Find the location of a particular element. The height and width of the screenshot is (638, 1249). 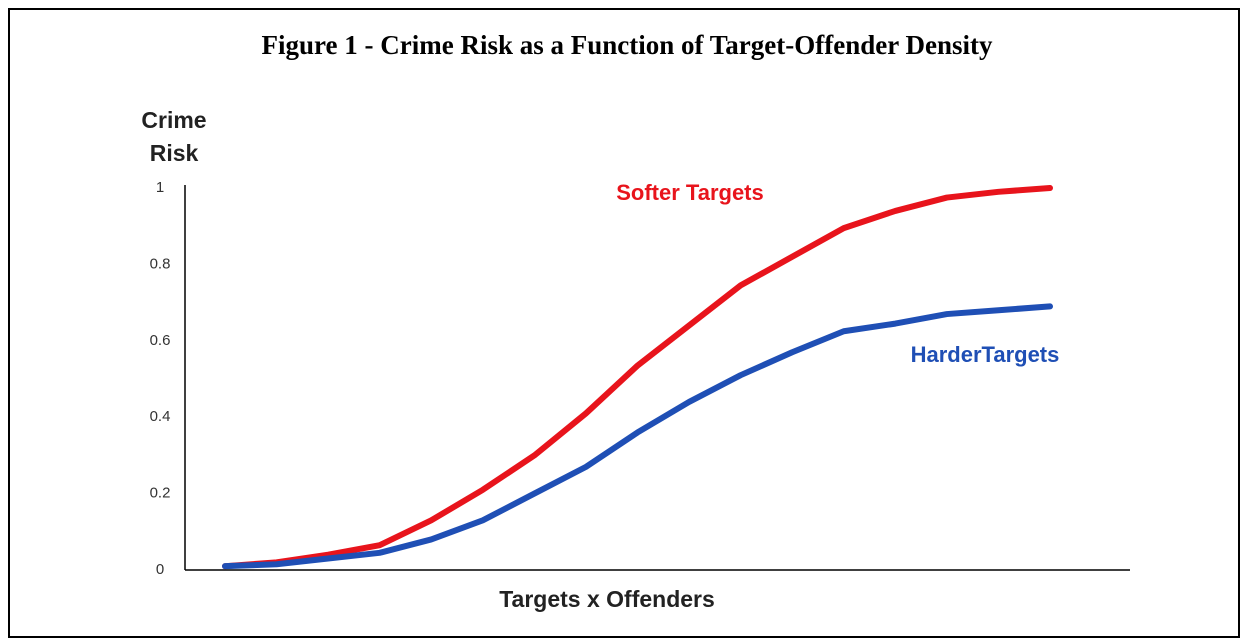

x-axis-label: Targets x Offenders is located at coordinates (607, 599).